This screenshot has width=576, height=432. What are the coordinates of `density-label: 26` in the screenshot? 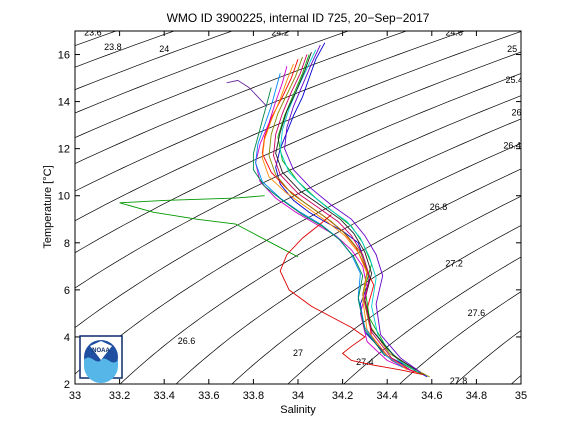 It's located at (517, 113).